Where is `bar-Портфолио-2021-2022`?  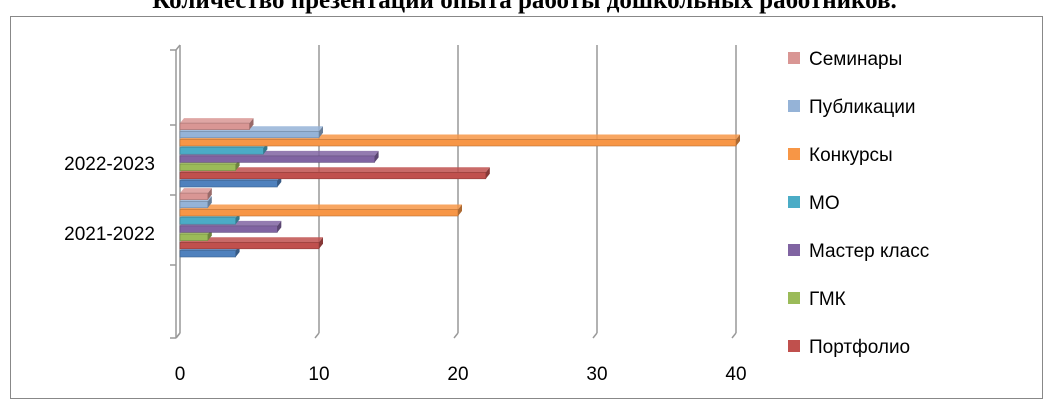
bar-Портфолио-2021-2022 is located at coordinates (249, 246).